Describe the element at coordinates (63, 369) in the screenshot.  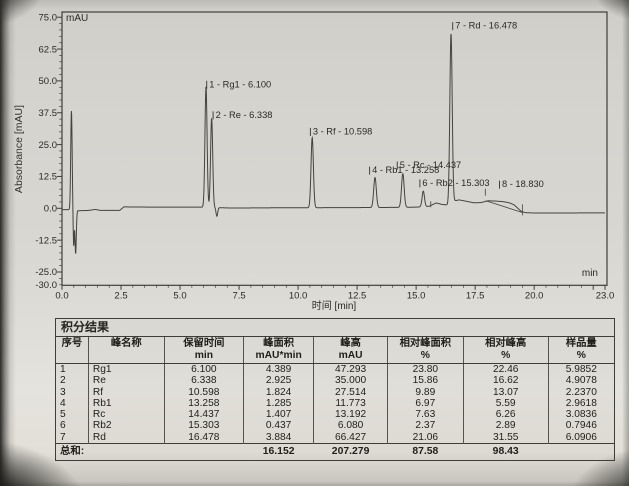
I see `table-cell: 1` at that location.